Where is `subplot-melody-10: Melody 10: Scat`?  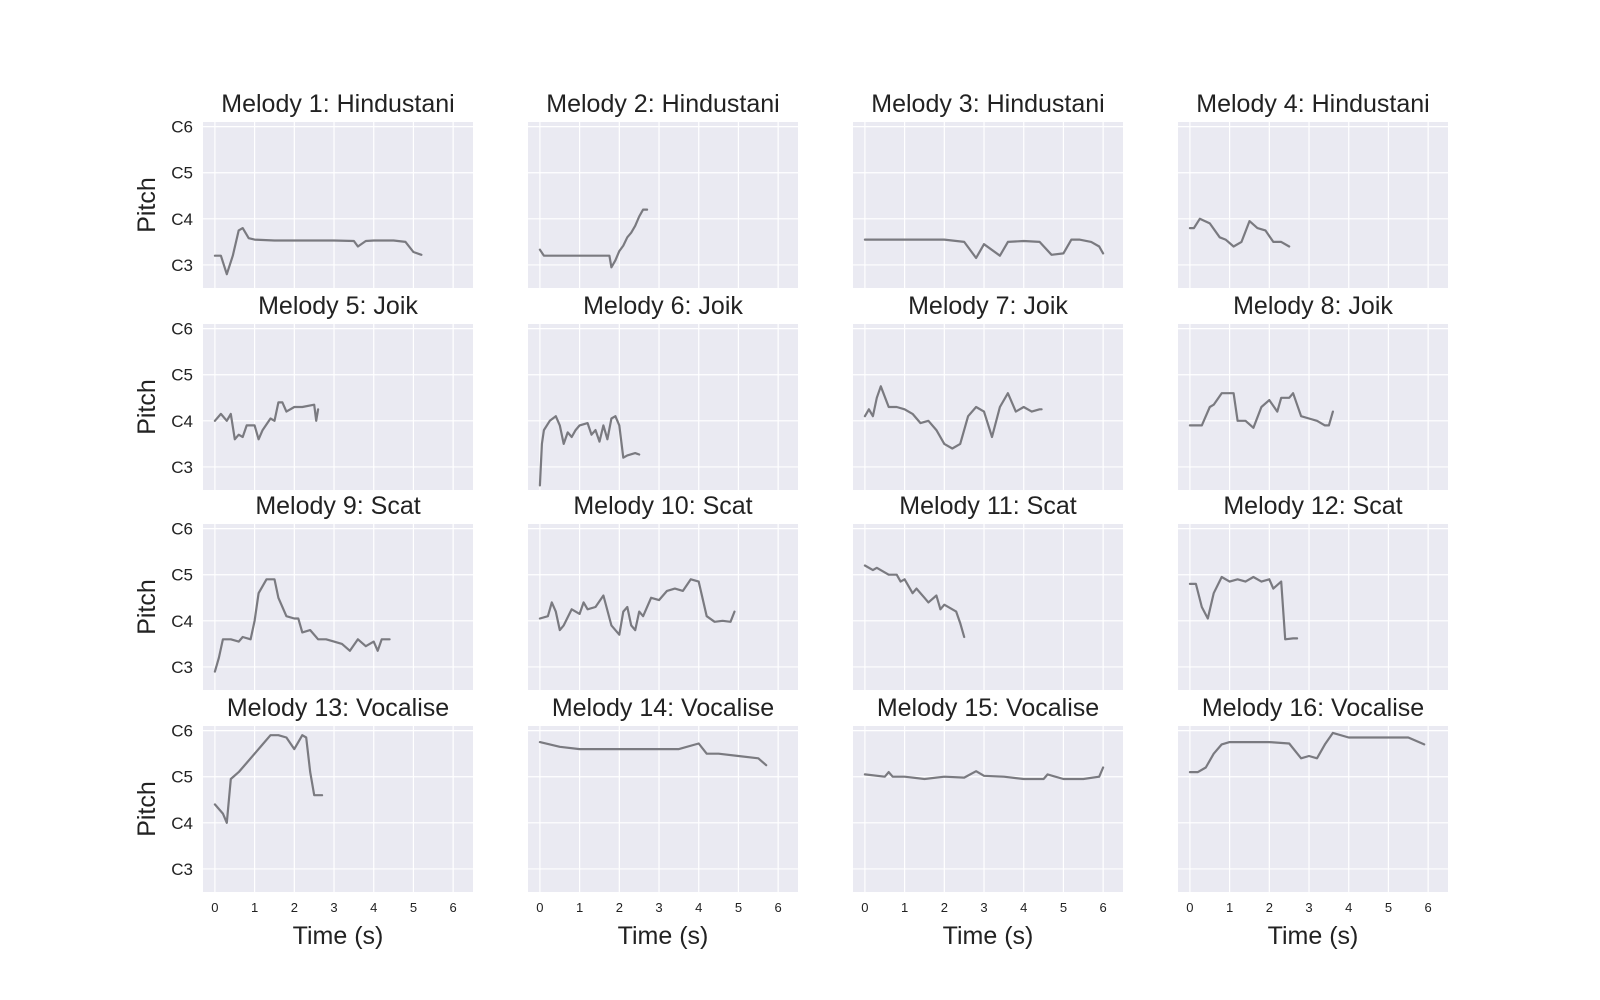
subplot-melody-10: Melody 10: Scat is located at coordinates (663, 591).